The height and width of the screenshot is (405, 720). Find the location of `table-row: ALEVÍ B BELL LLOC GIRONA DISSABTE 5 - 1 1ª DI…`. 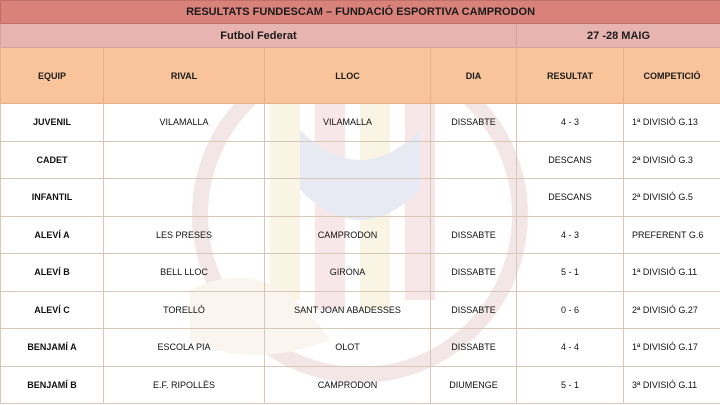

table-row: ALEVÍ B BELL LLOC GIRONA DISSABTE 5 - 1 1ª DI… is located at coordinates (360, 272).